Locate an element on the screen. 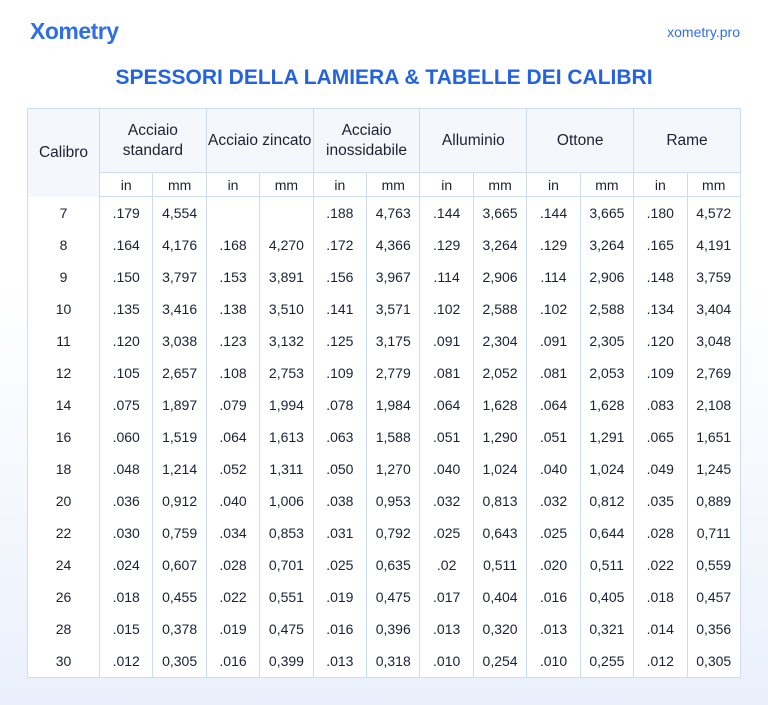  value-cell: 0,475 is located at coordinates (286, 629).